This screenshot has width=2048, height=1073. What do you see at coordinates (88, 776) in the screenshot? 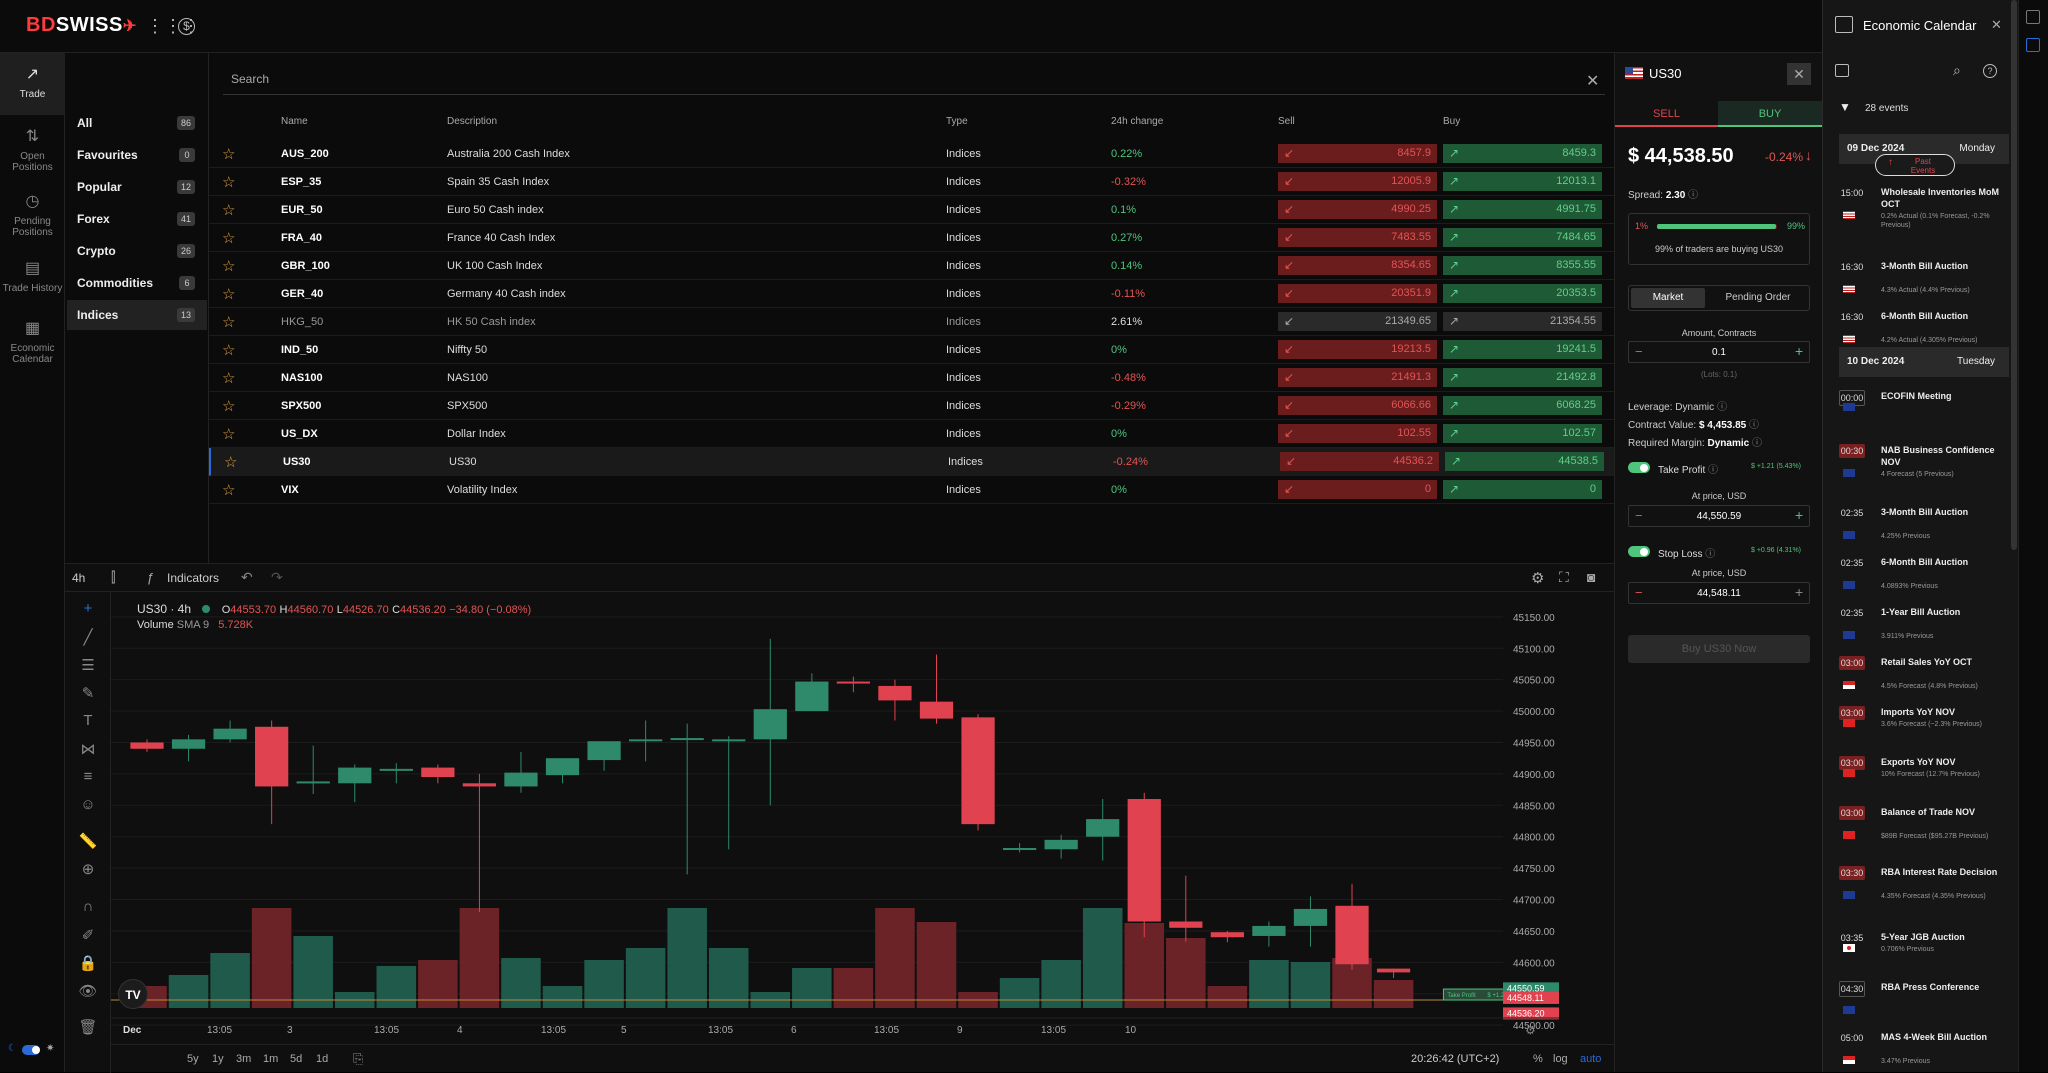
I see `prediction-icon: ≡` at bounding box center [88, 776].